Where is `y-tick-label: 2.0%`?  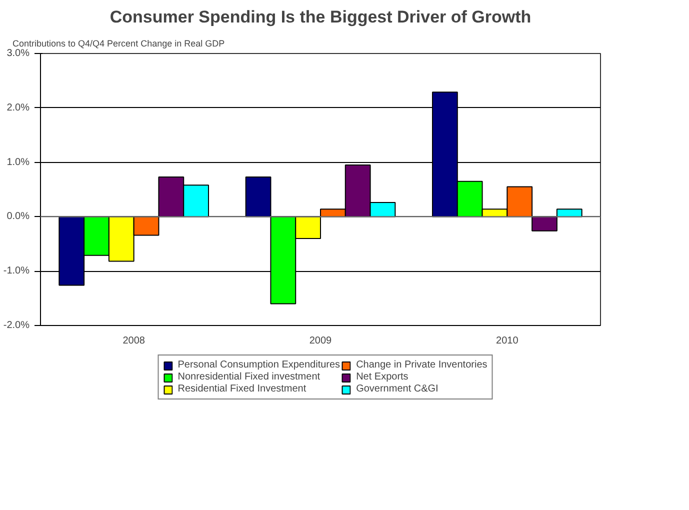
y-tick-label: 2.0% is located at coordinates (18, 108).